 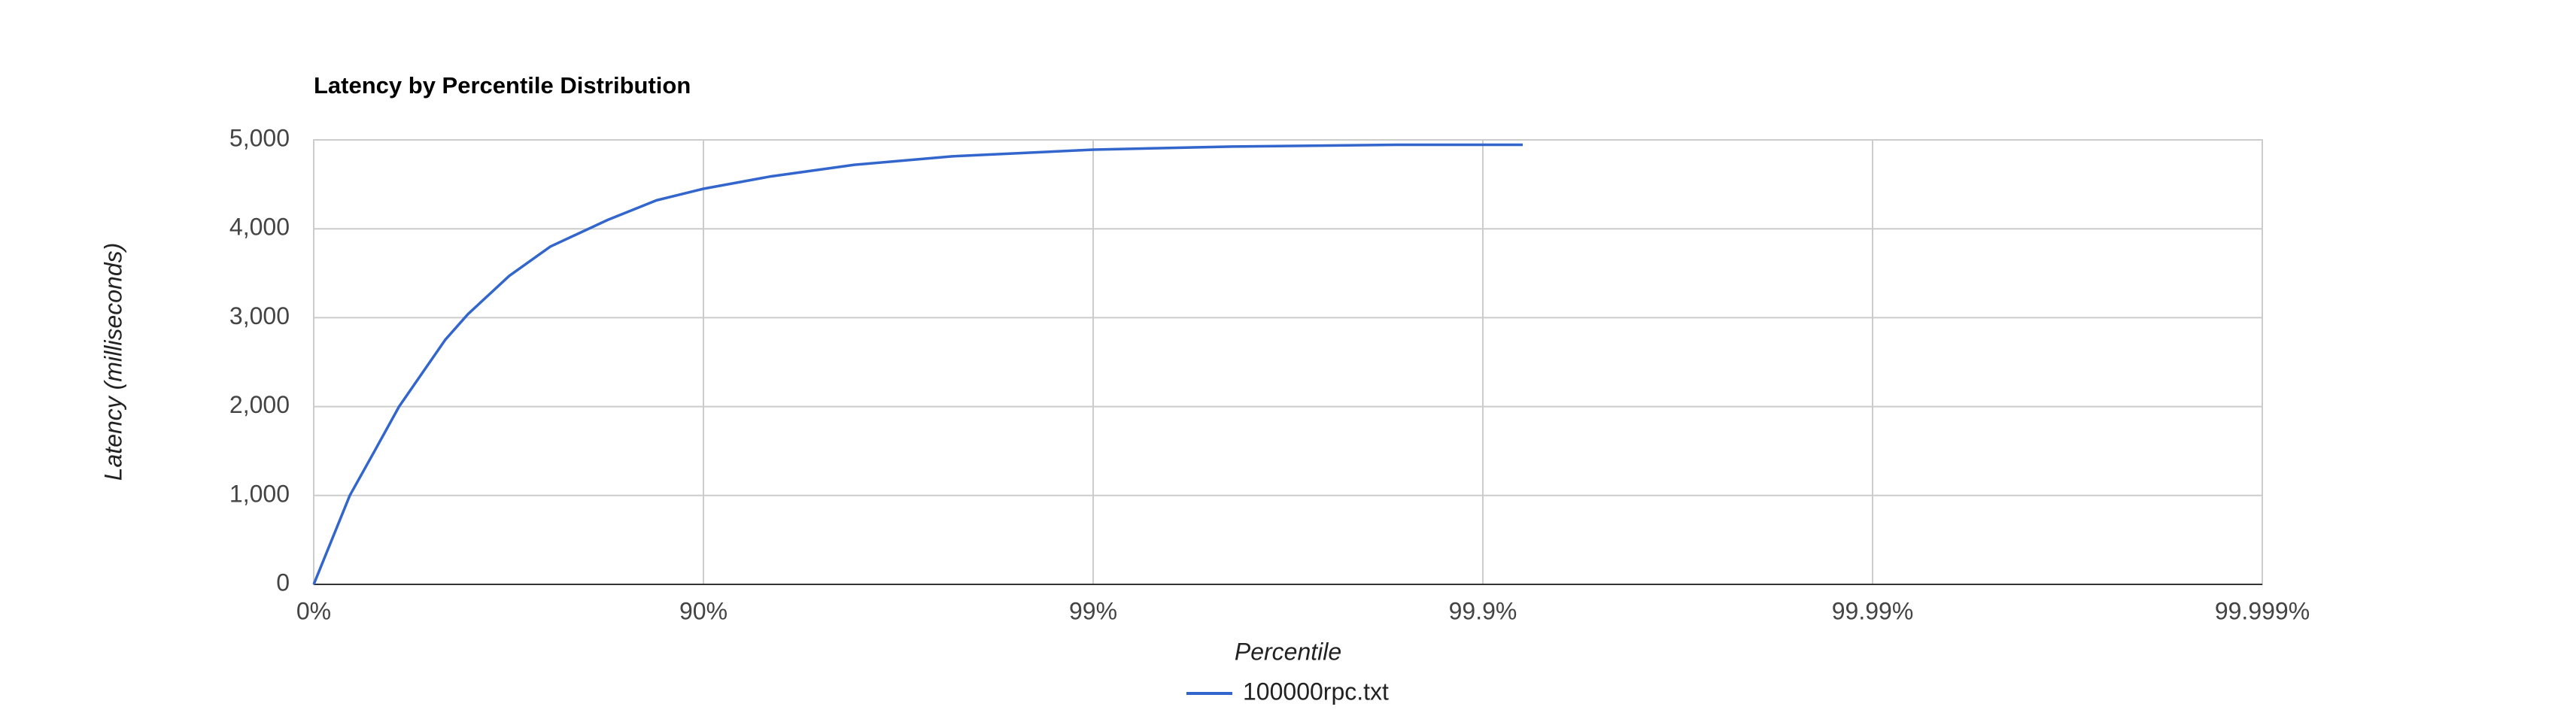 I want to click on y-tick-label: 1,000, so click(x=260, y=493).